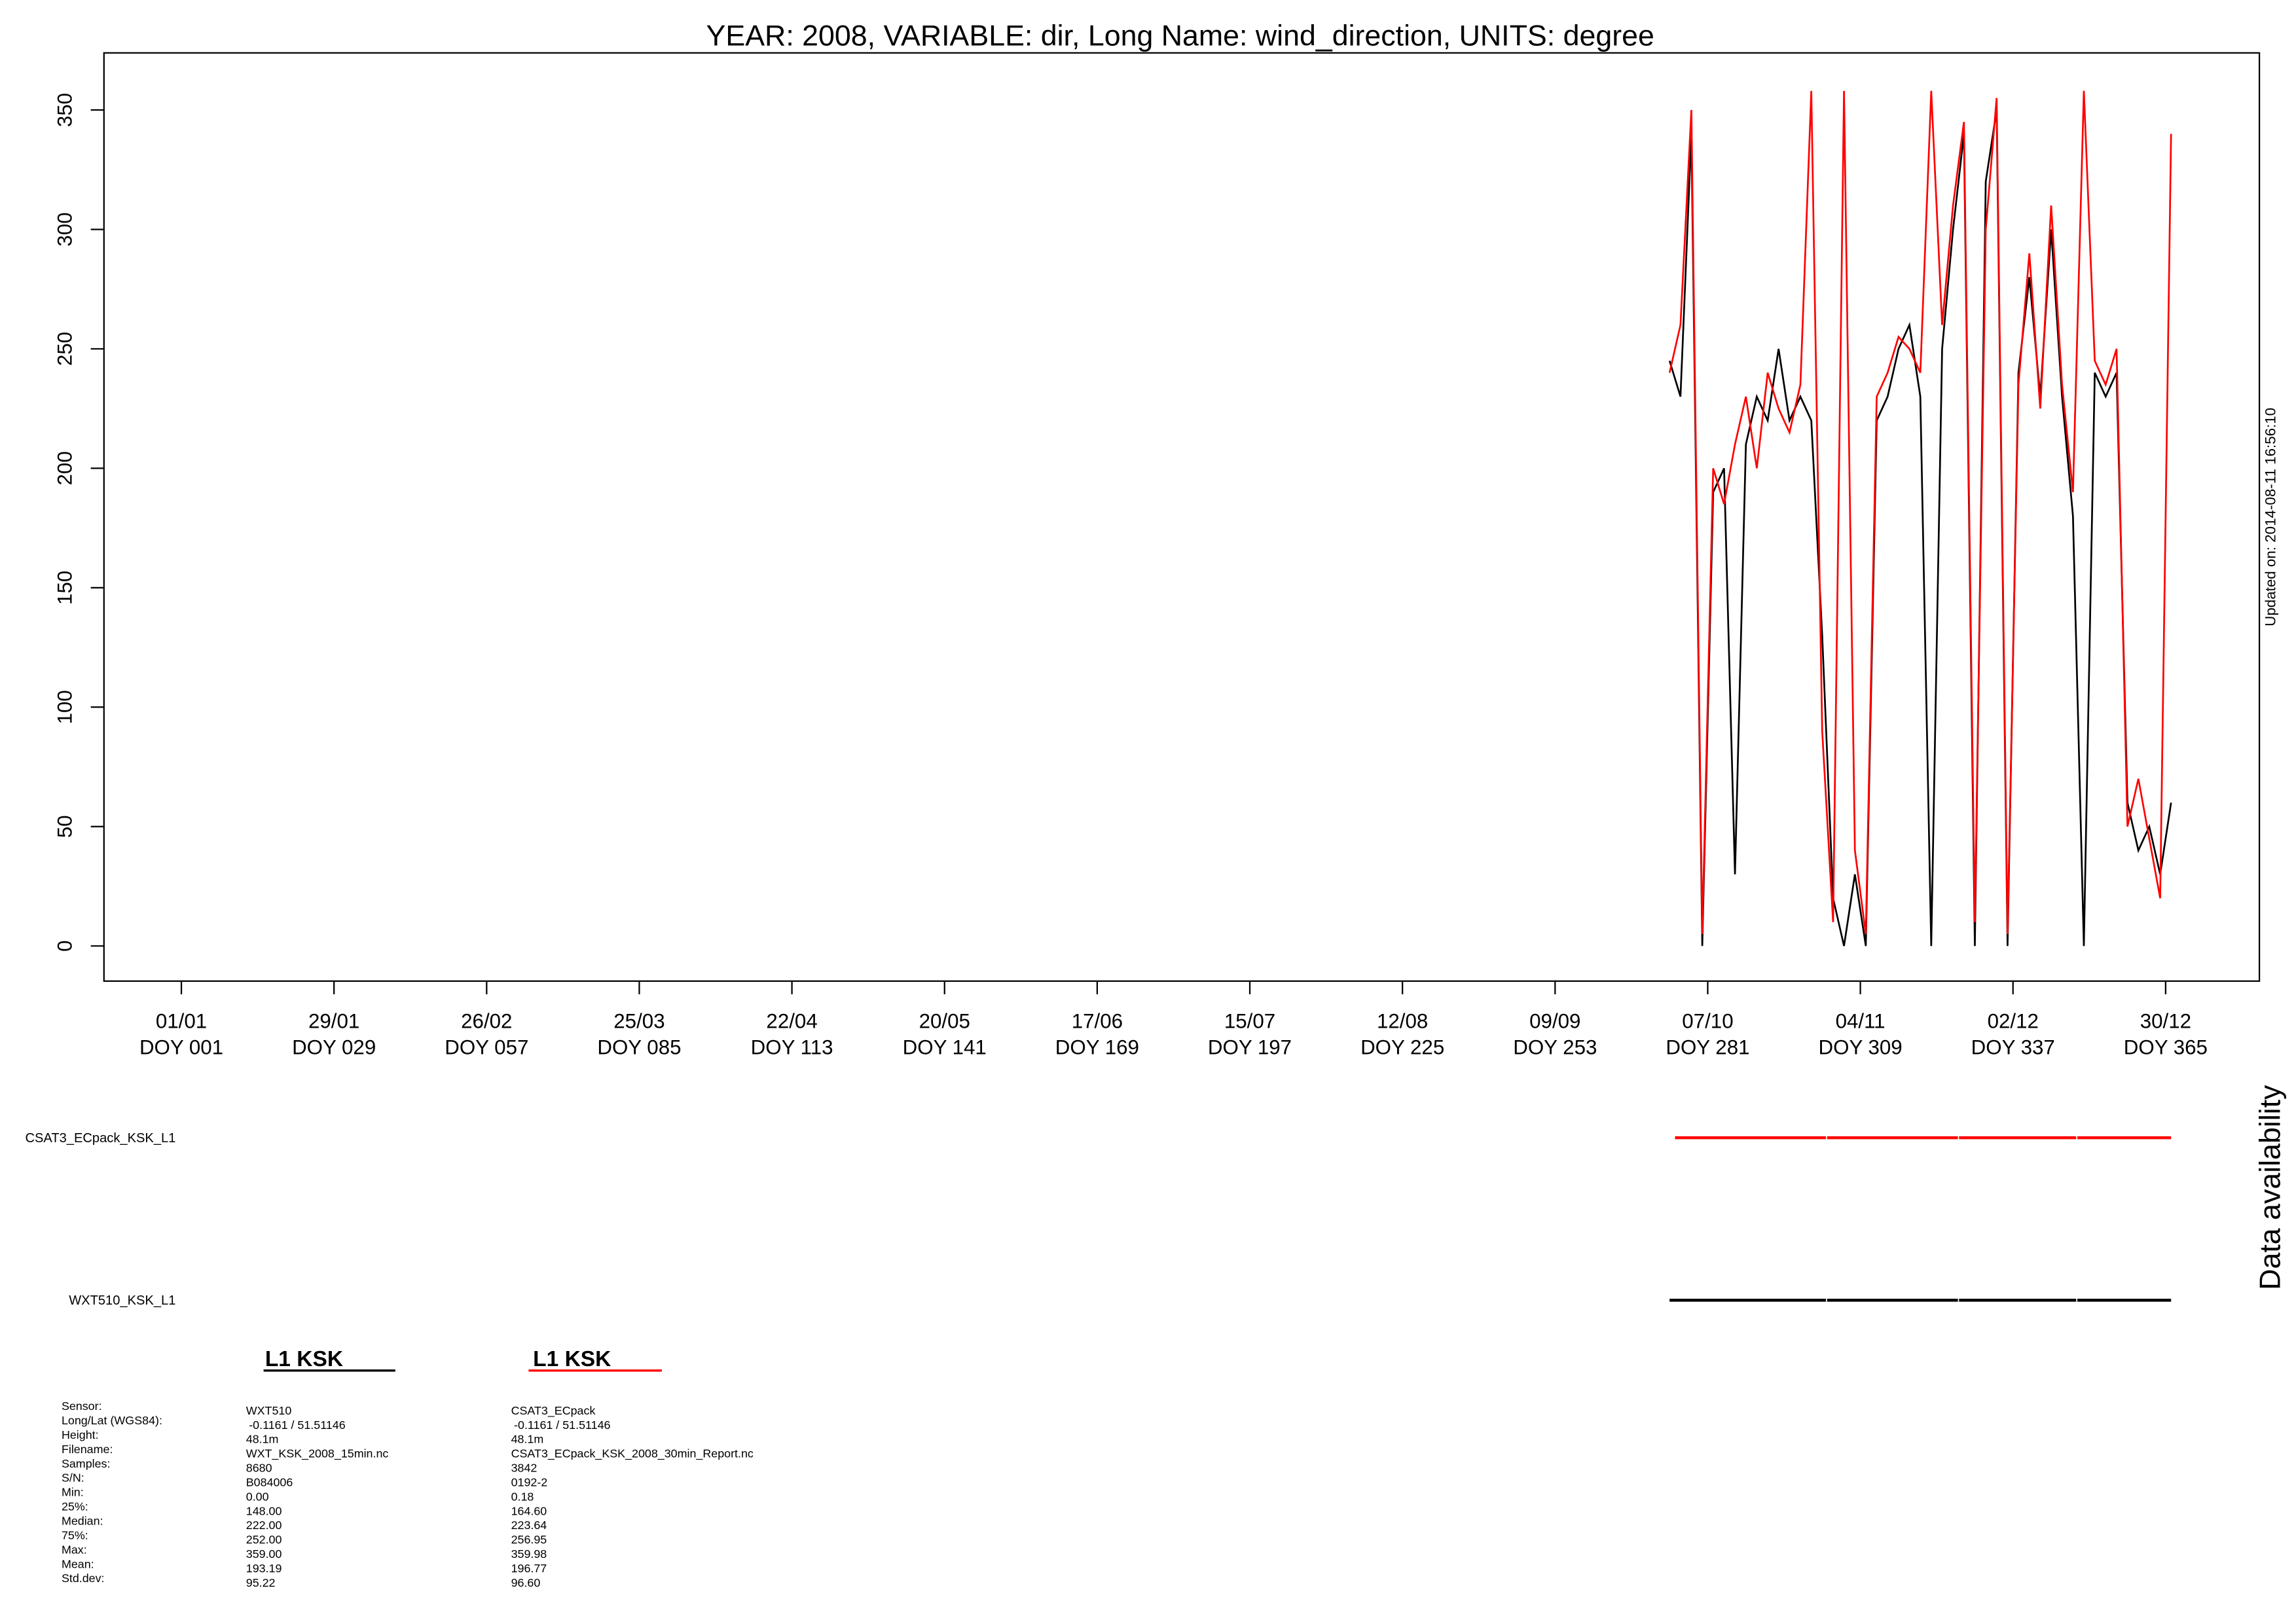 This screenshot has height=1624, width=2296. What do you see at coordinates (80, 1434) in the screenshot?
I see `stats-label: Height:` at bounding box center [80, 1434].